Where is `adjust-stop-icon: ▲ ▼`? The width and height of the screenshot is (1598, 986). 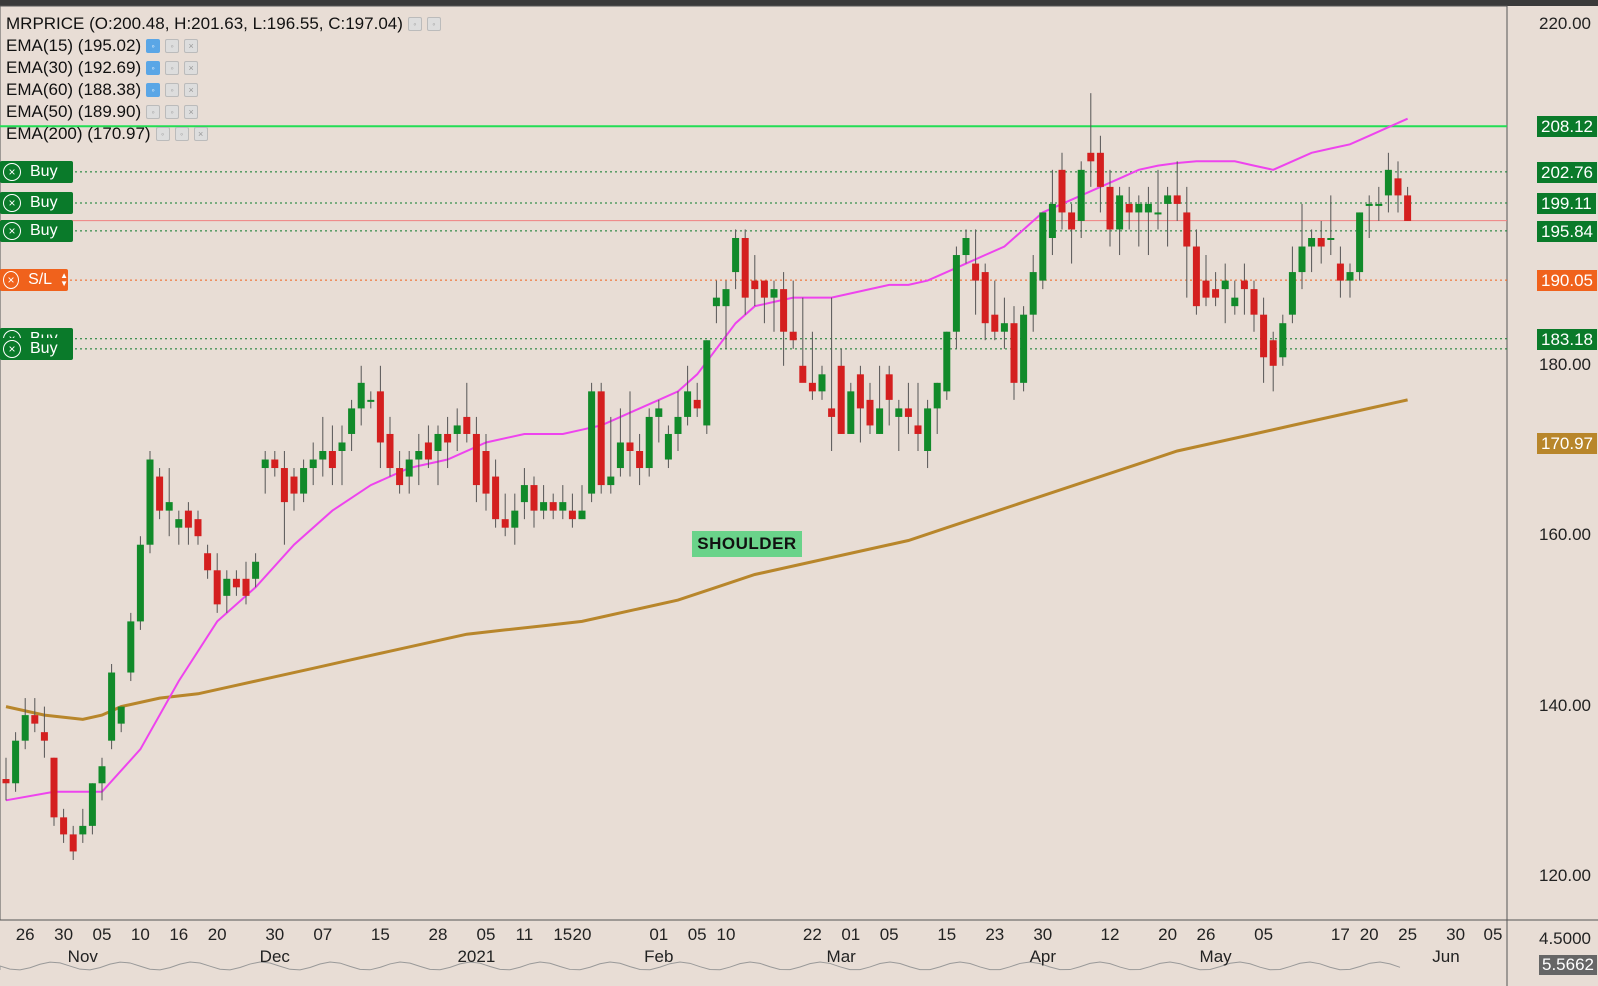
adjust-stop-icon: ▲ ▼ is located at coordinates (64, 280).